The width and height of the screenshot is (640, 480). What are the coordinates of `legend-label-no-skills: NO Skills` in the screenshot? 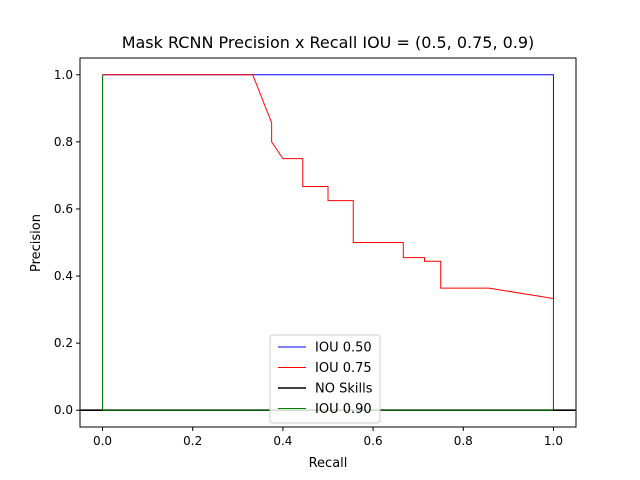 It's located at (344, 389).